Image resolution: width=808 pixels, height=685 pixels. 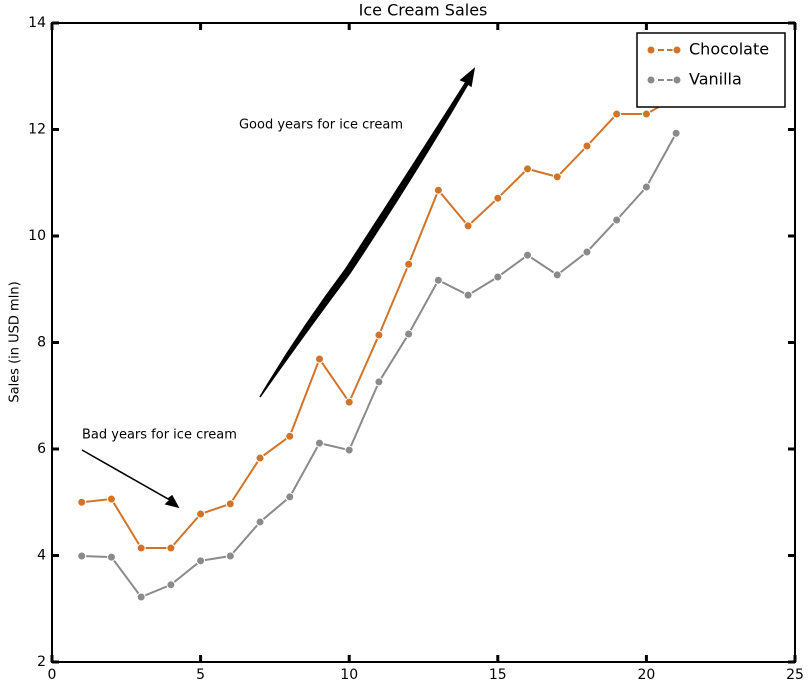 What do you see at coordinates (498, 675) in the screenshot?
I see `x-tick-label: 15` at bounding box center [498, 675].